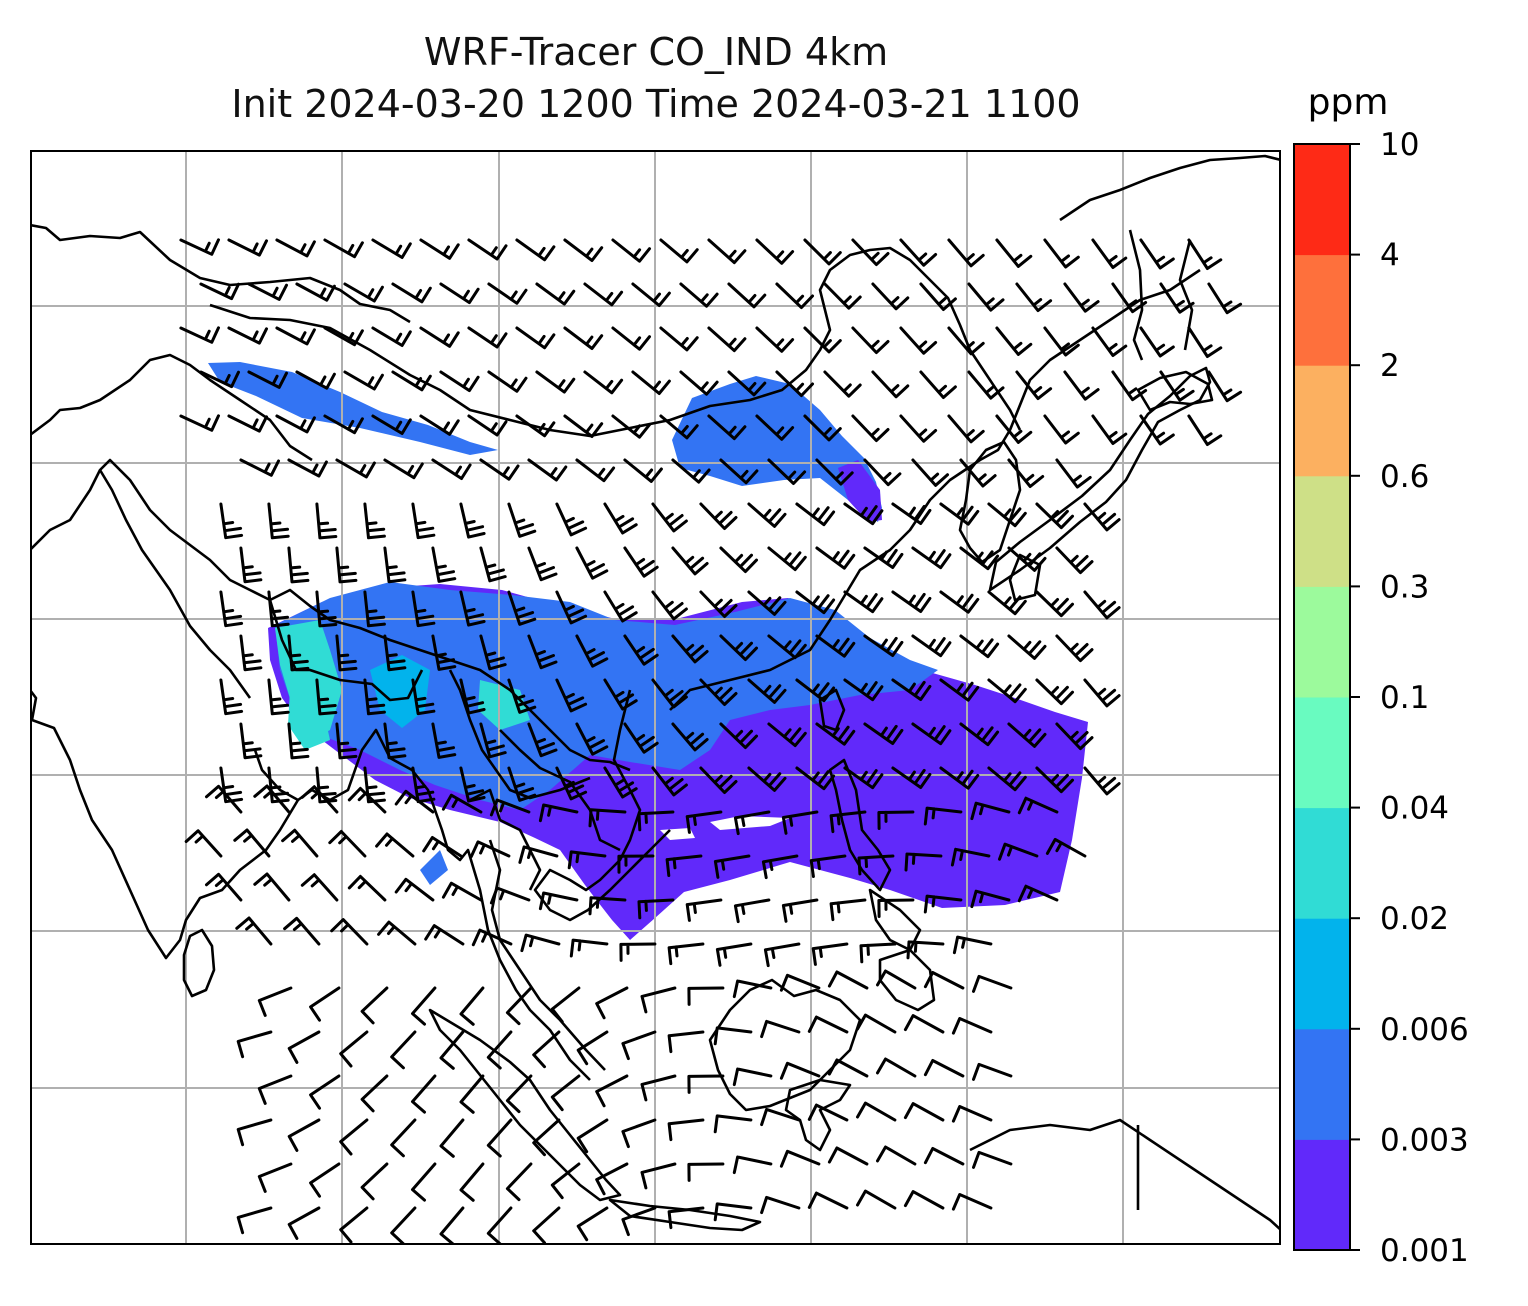 The height and width of the screenshot is (1306, 1528). Describe the element at coordinates (1424, 1030) in the screenshot. I see `colorbar-tick-label: 0.006` at that location.